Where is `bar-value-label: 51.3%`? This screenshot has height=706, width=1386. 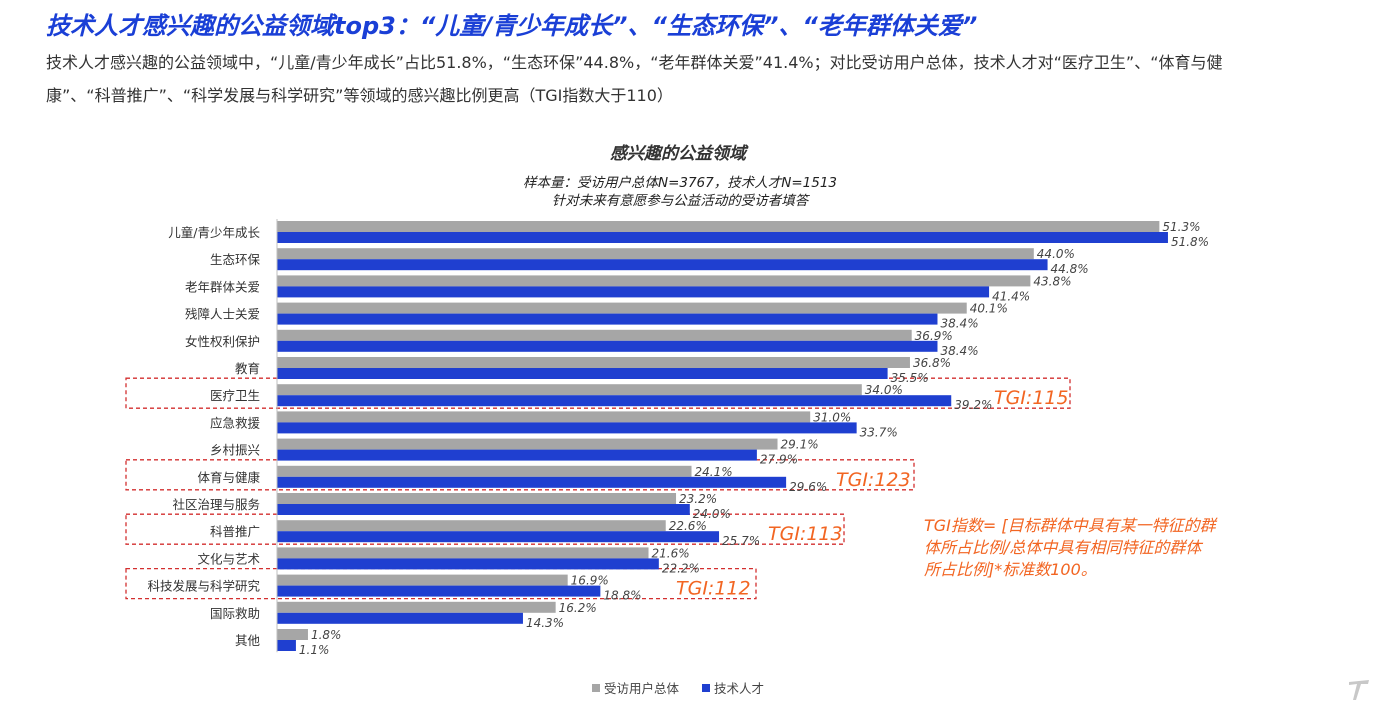
bar-value-label: 51.3% is located at coordinates (1181, 227).